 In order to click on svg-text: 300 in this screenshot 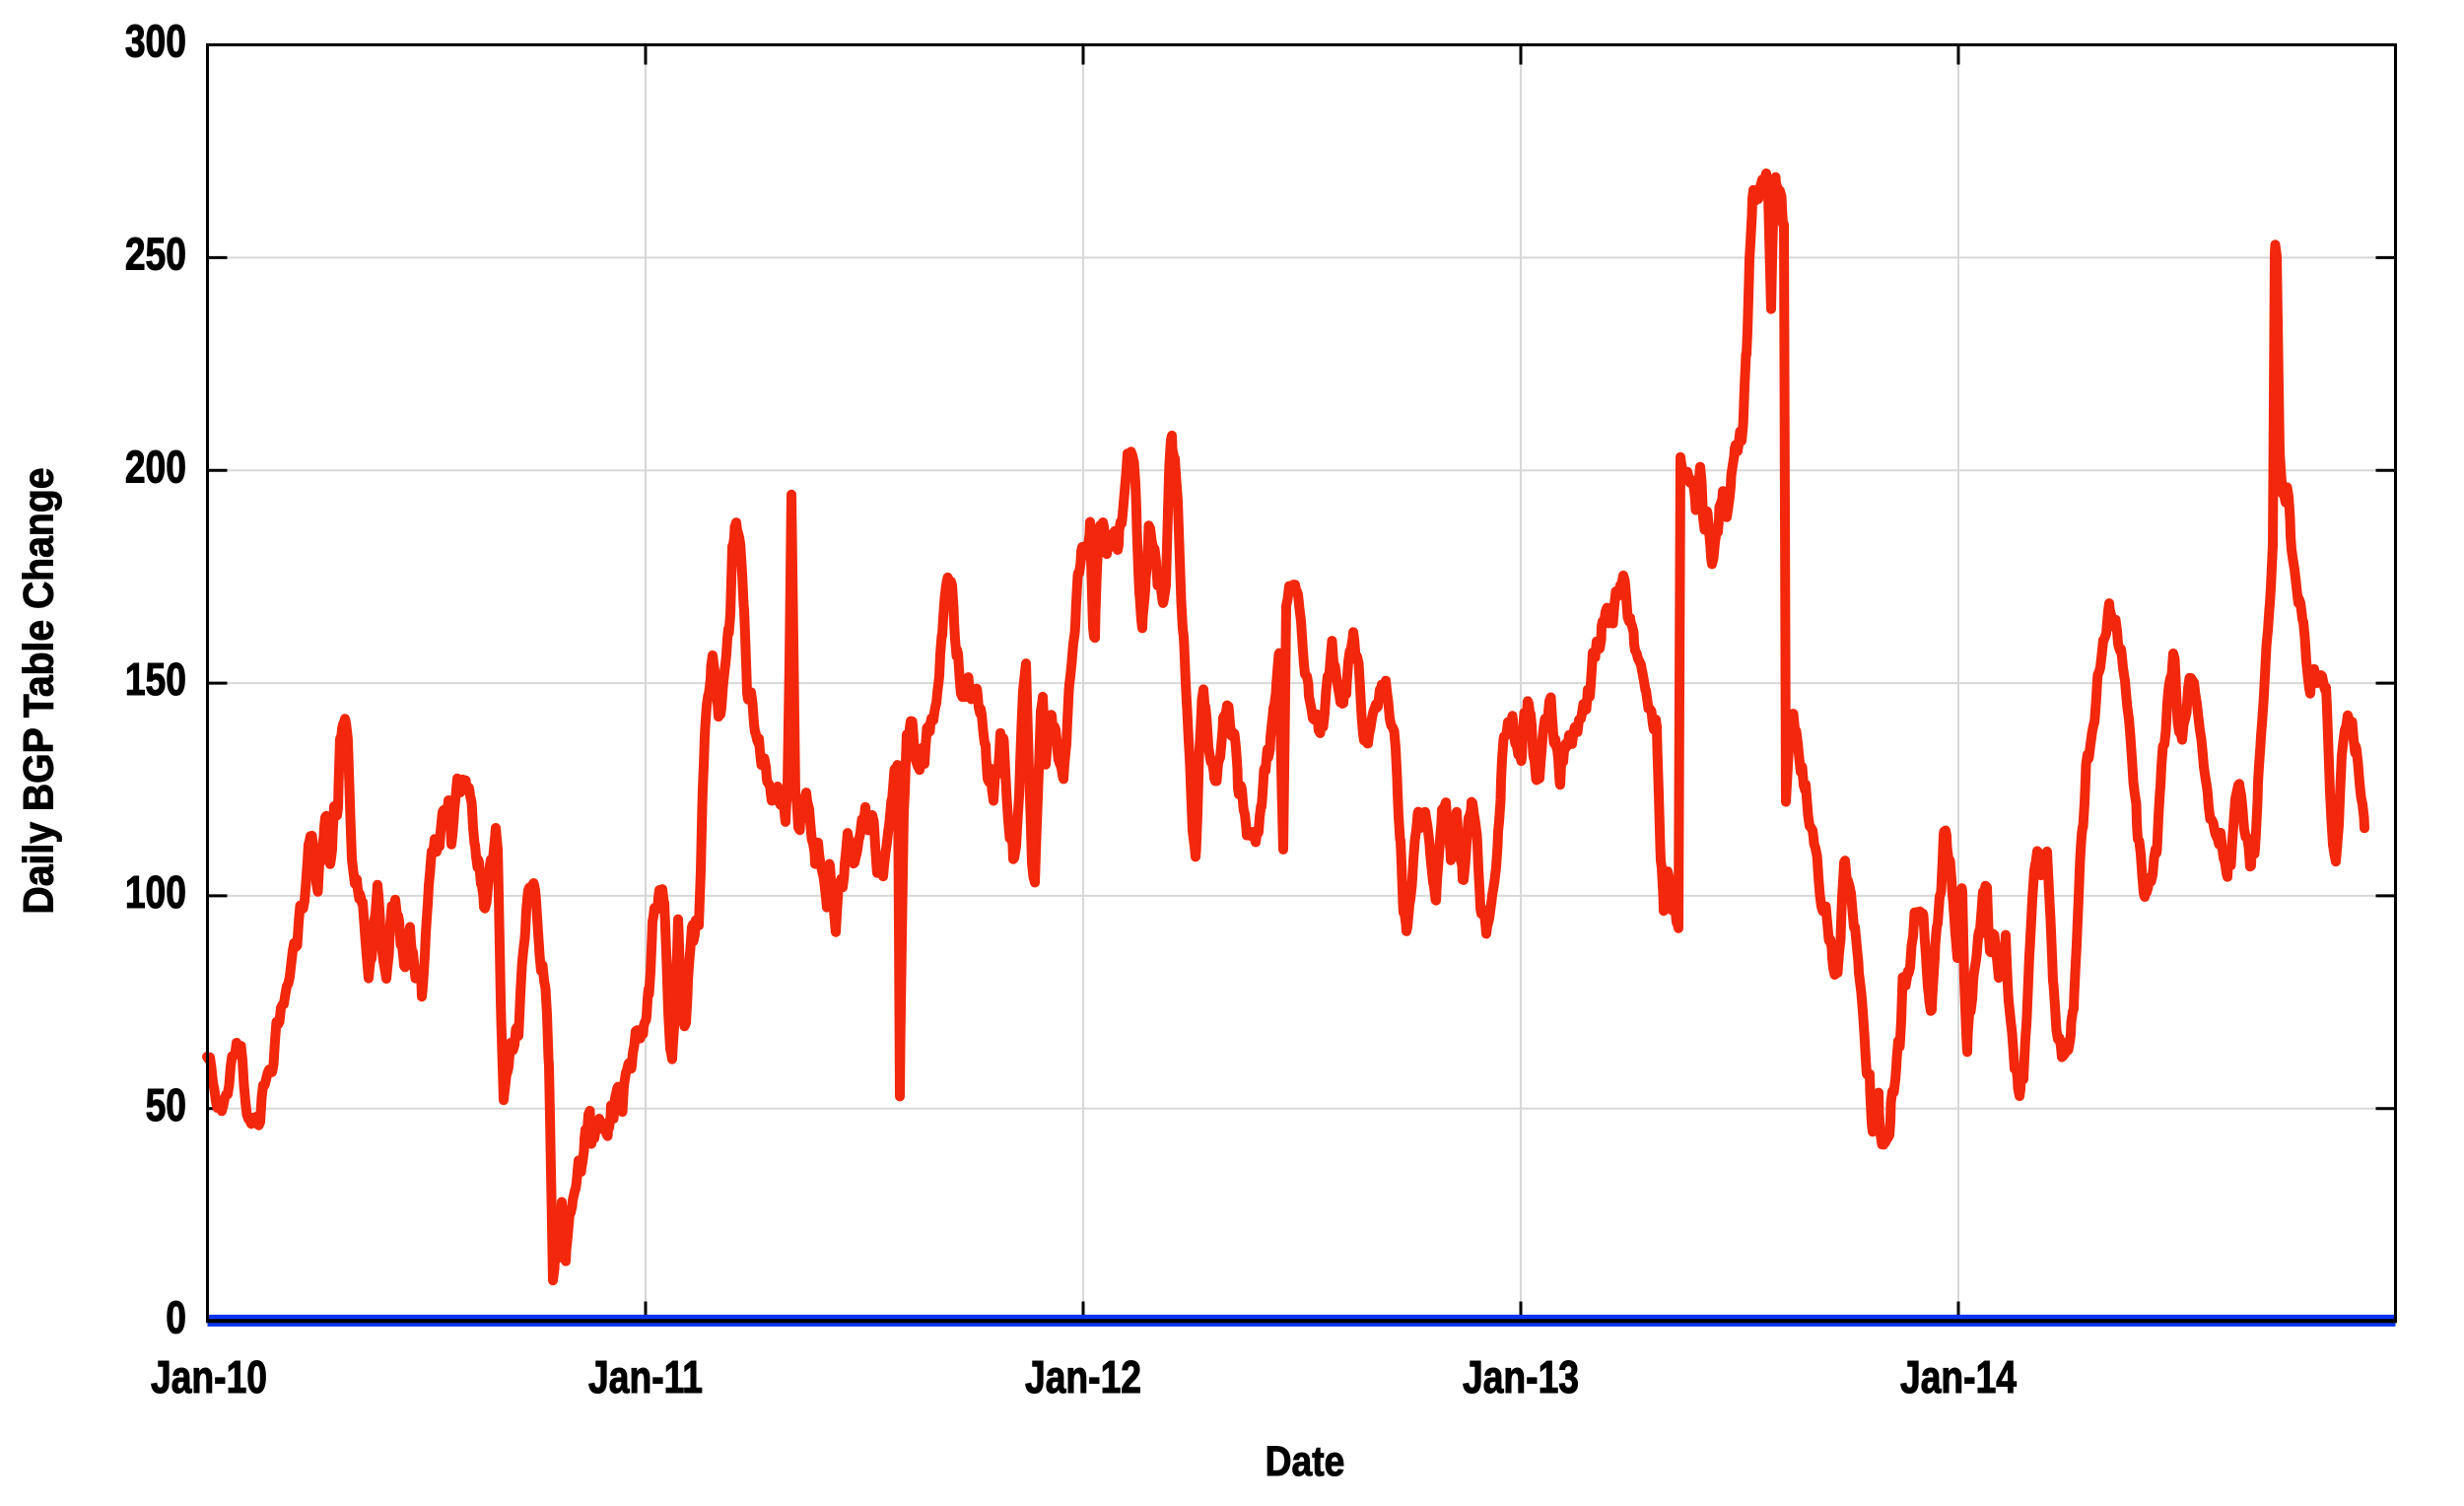, I will do `click(155, 41)`.